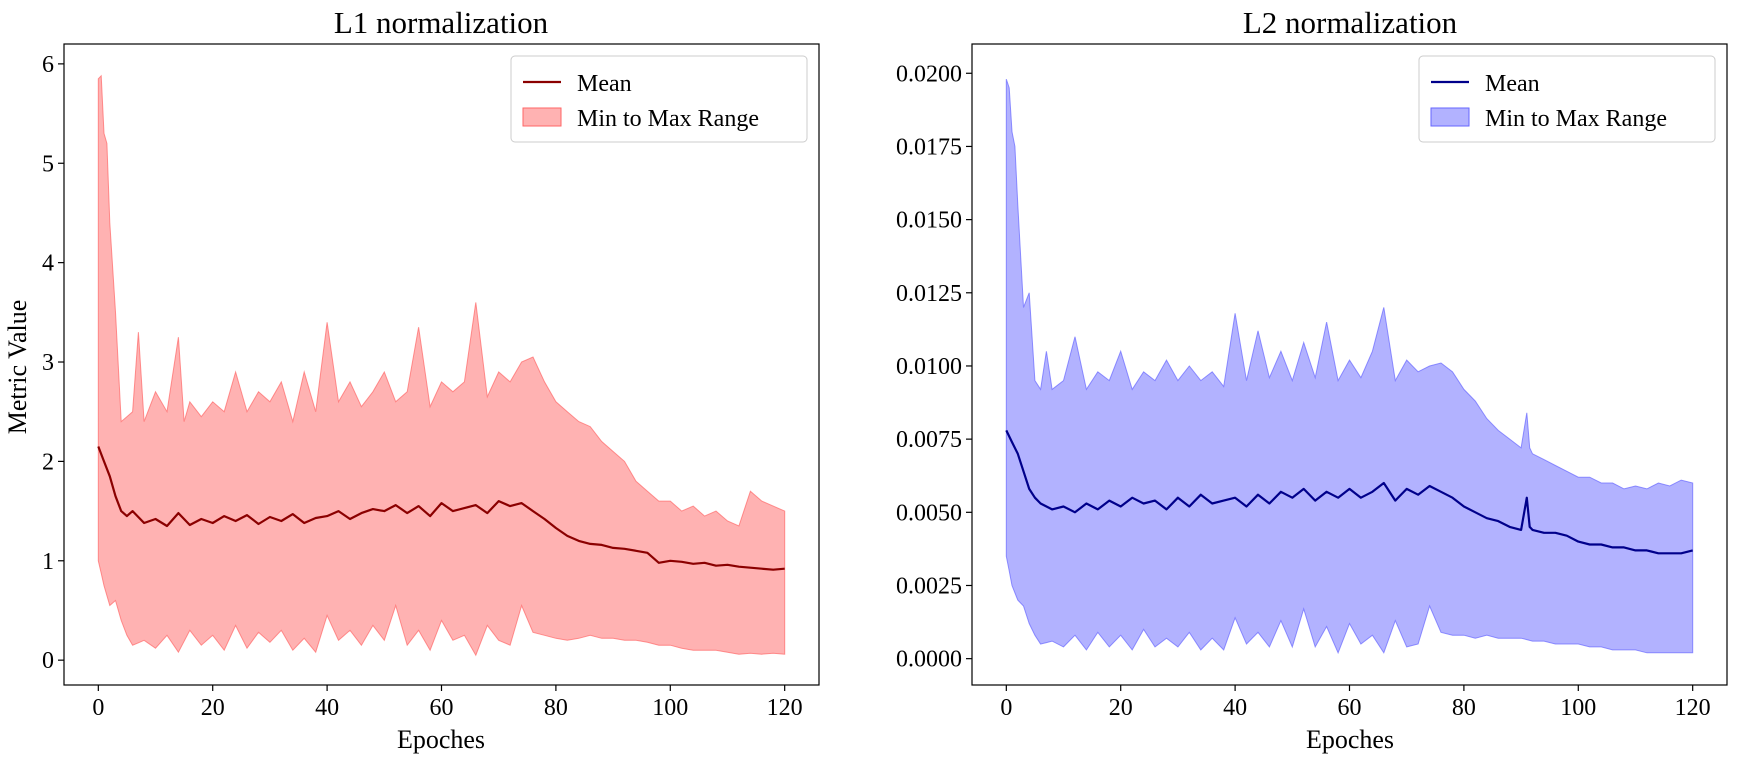 The image size is (1738, 760). What do you see at coordinates (1464, 708) in the screenshot?
I see `l2-x-tick-label: 80` at bounding box center [1464, 708].